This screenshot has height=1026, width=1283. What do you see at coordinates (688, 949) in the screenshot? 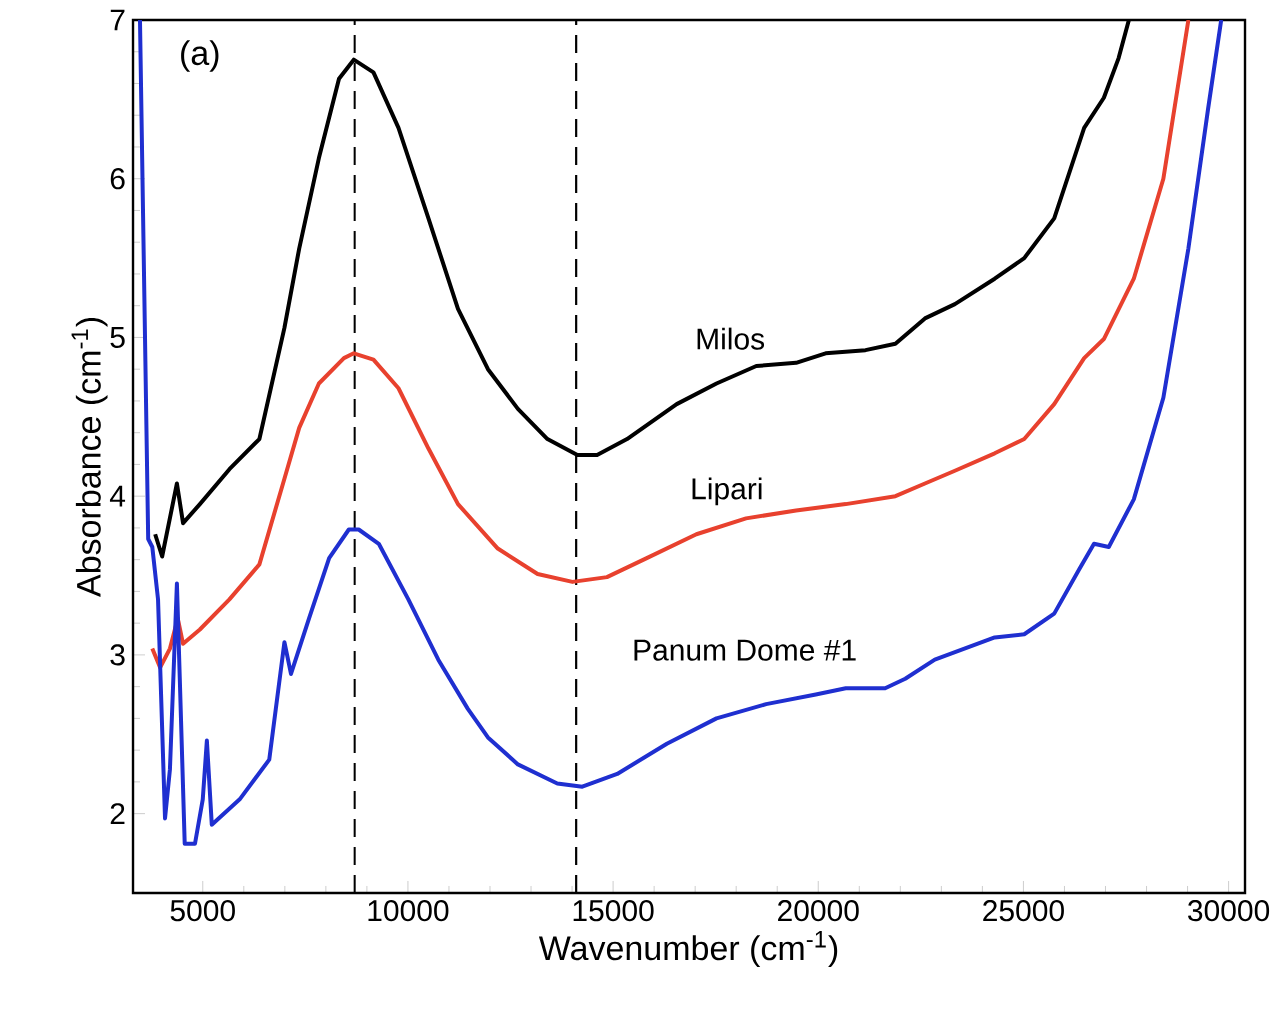
I see `x-axis-title: Wavenumber (cm$^{-1}$)` at bounding box center [688, 949].